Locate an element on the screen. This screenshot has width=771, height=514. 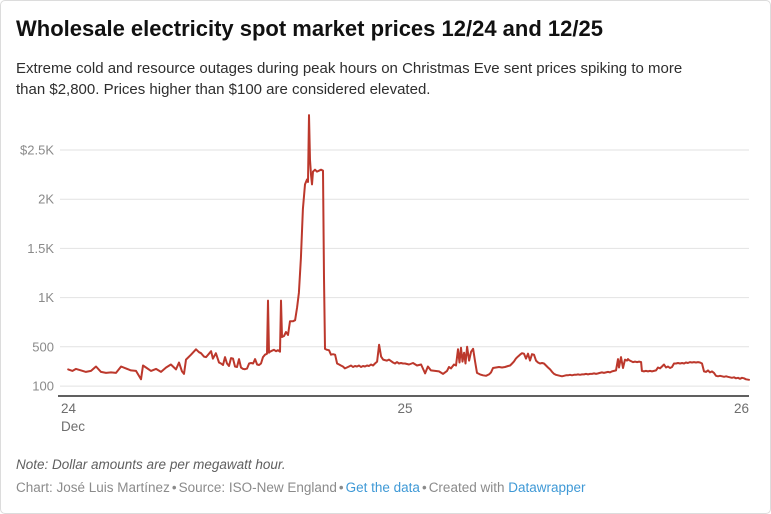
y-tick-label: 500 is located at coordinates (43, 346).